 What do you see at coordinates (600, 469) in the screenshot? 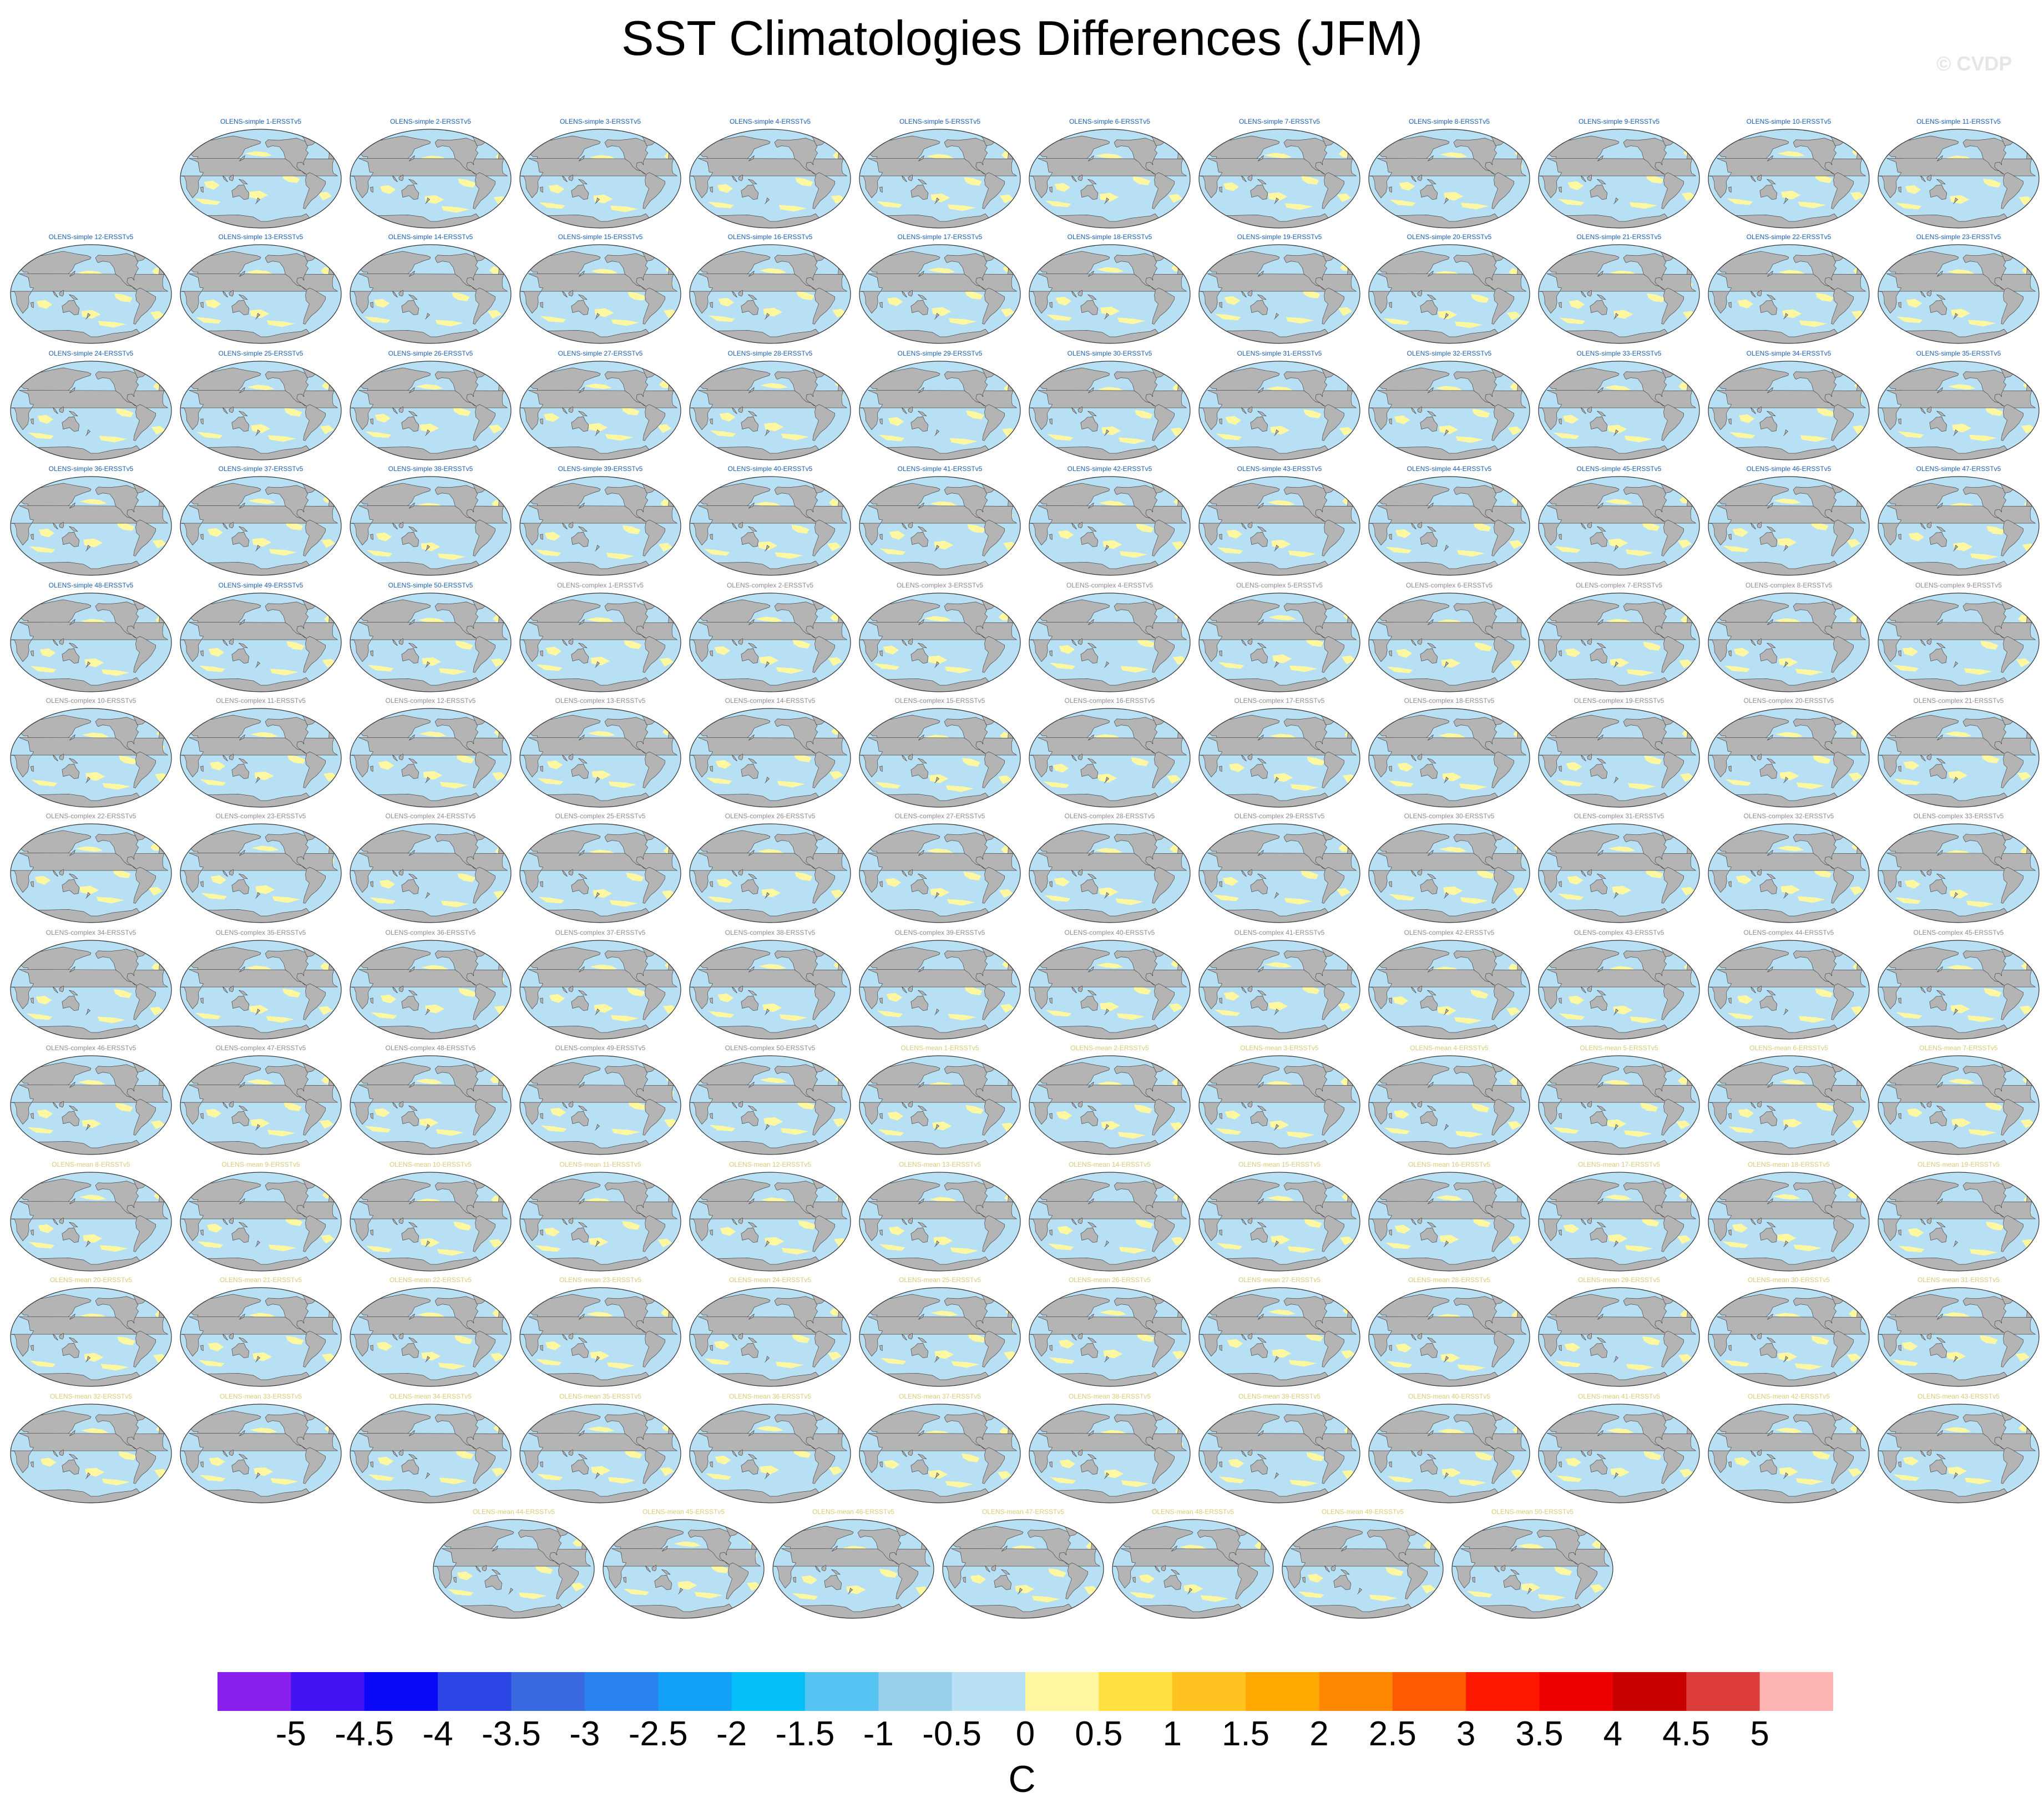
I see `panel-title: OLENS-simple 39-ERSSTv5` at bounding box center [600, 469].